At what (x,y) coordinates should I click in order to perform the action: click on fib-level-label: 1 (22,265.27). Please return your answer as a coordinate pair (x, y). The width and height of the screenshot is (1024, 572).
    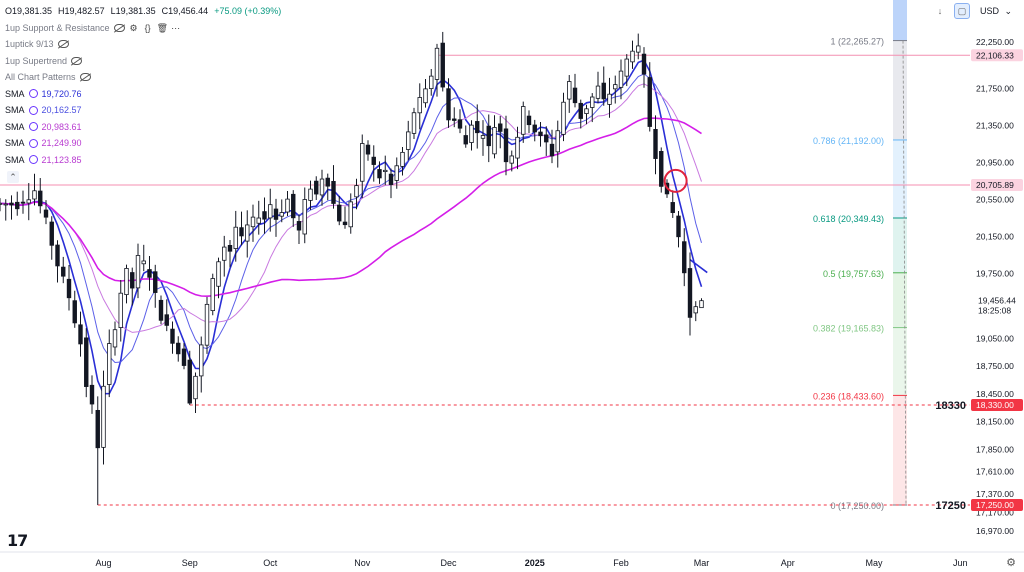
    Looking at the image, I should click on (857, 42).